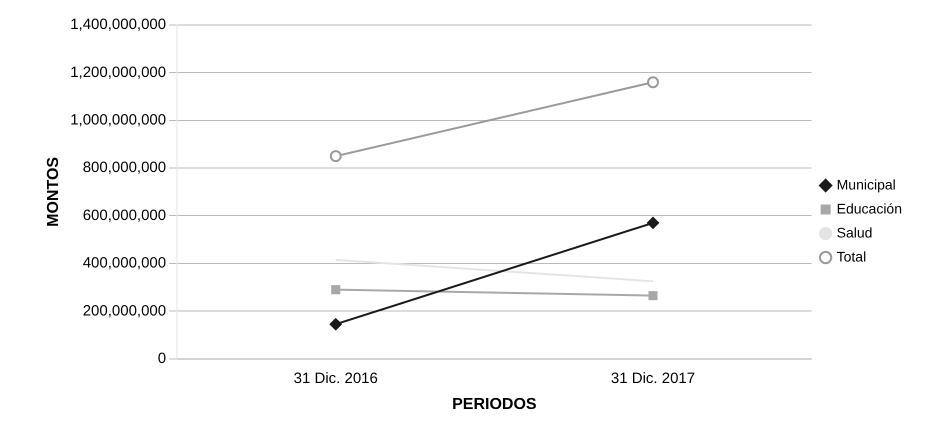 The height and width of the screenshot is (438, 927). What do you see at coordinates (118, 120) in the screenshot?
I see `y-tick-label: 1,000,000,000` at bounding box center [118, 120].